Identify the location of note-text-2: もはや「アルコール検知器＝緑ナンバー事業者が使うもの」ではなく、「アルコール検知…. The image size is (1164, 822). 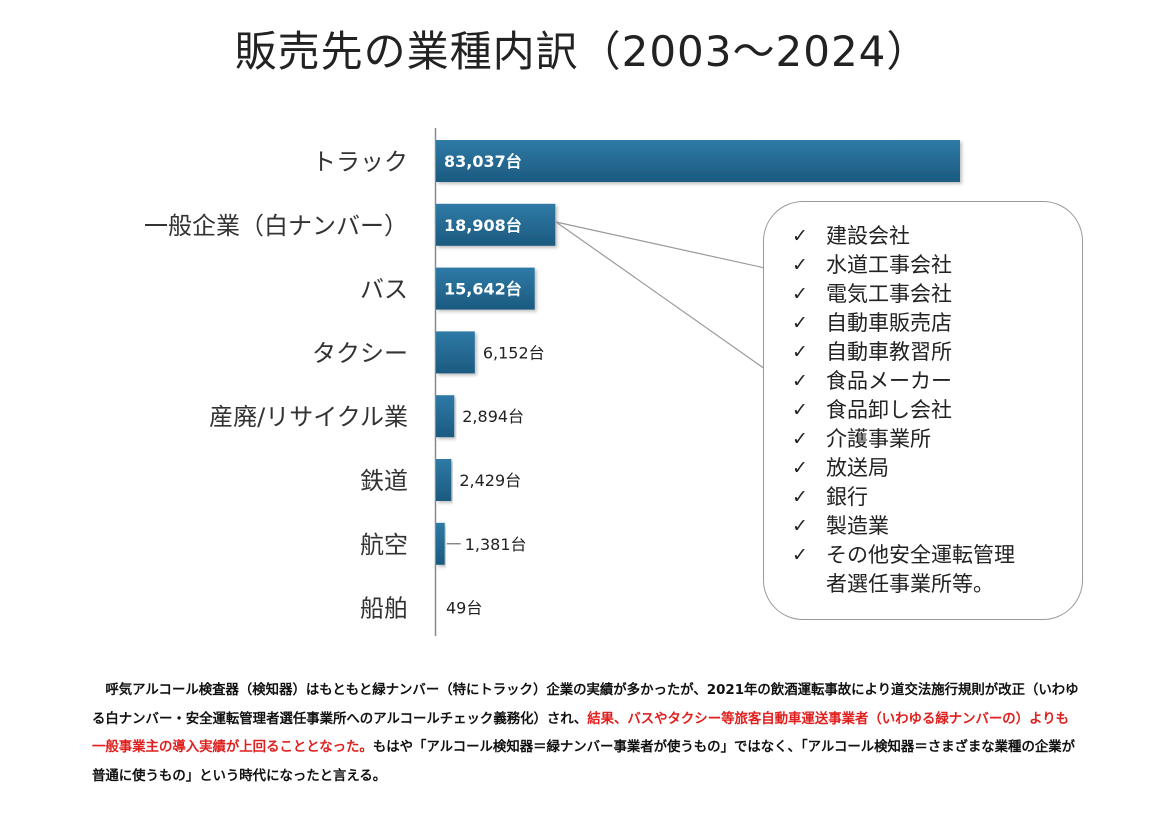
(584, 762).